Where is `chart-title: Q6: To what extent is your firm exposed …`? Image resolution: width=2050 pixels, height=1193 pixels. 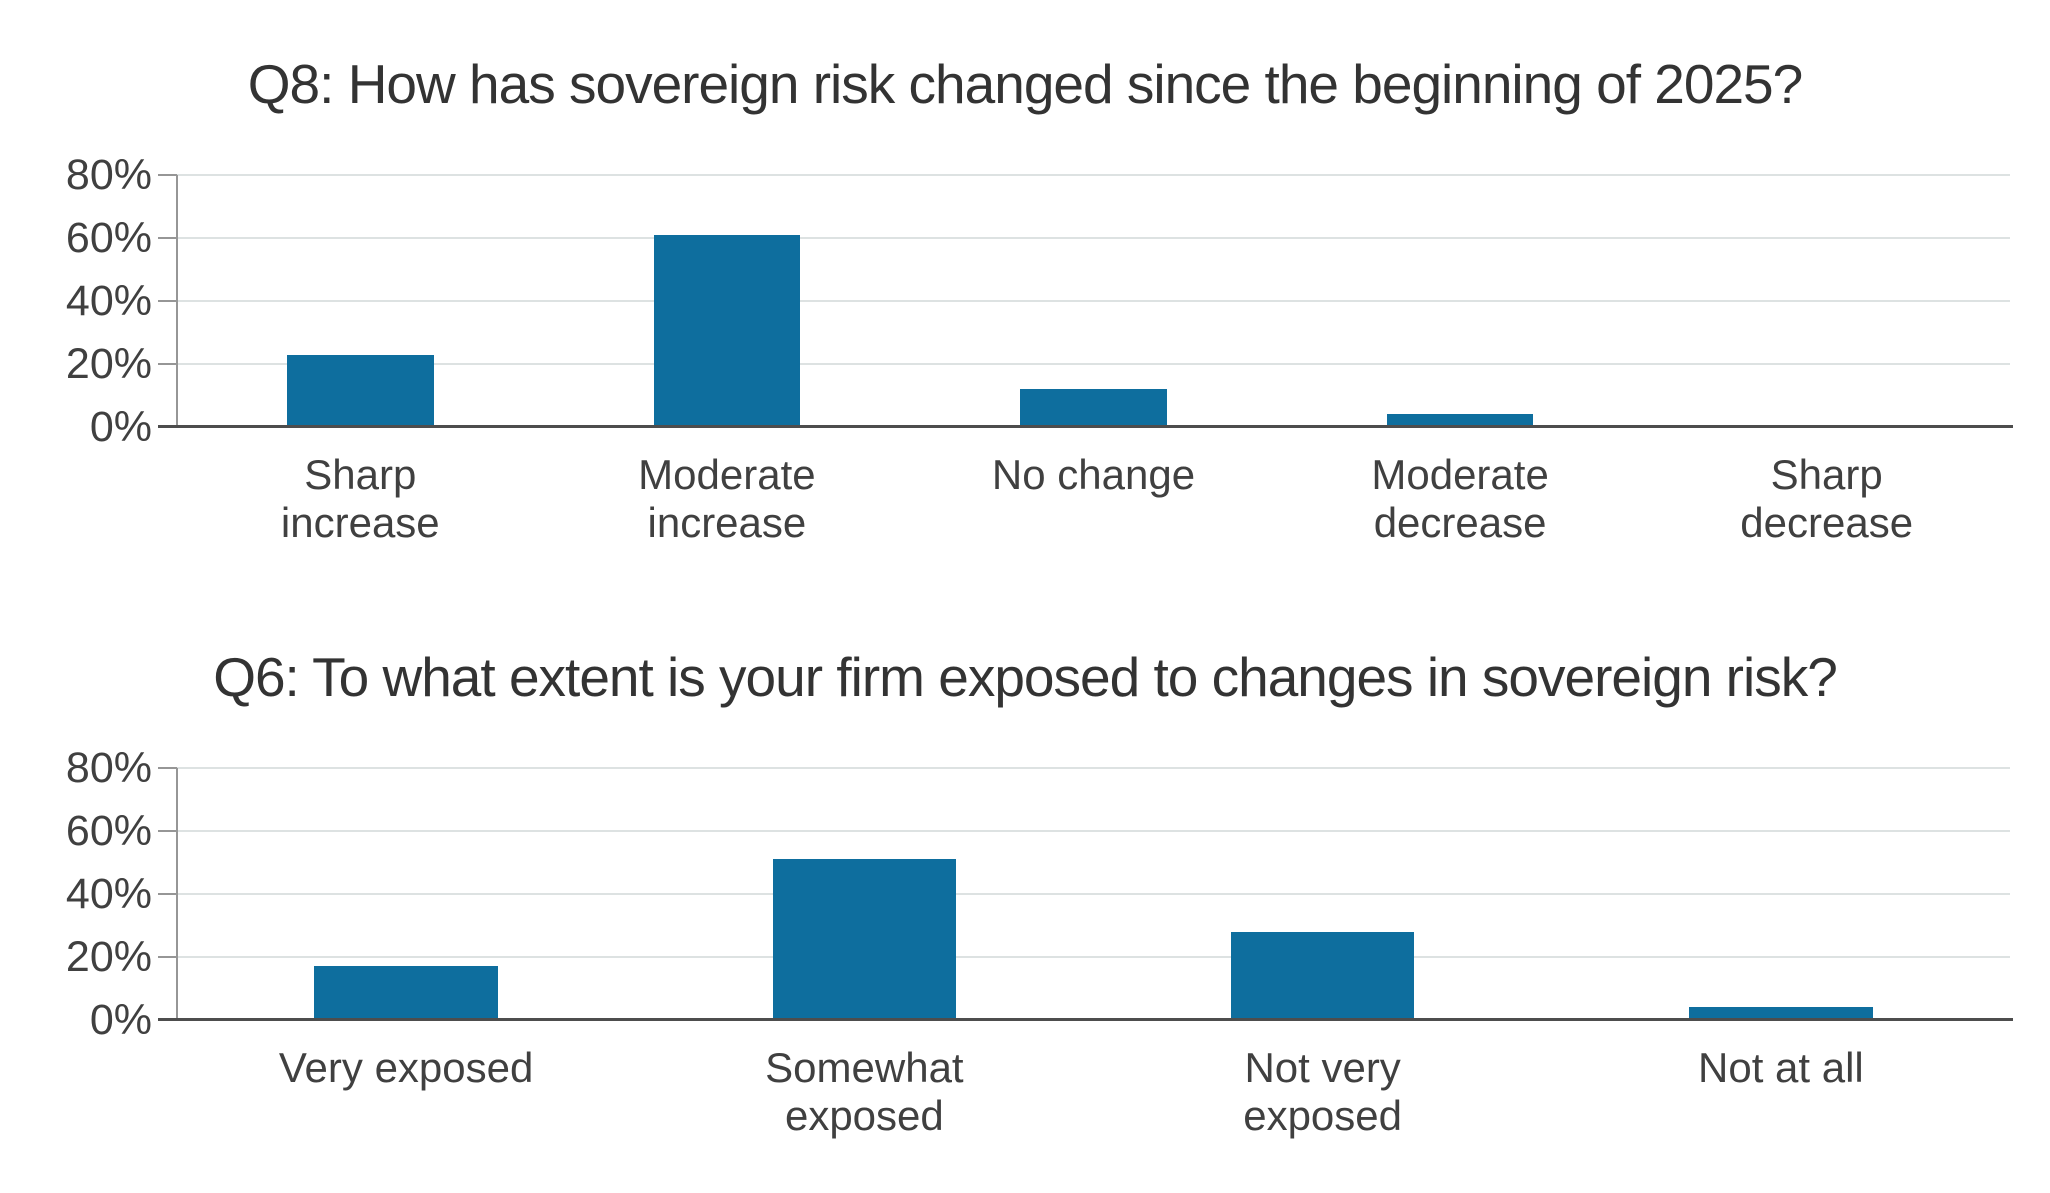
chart-title: Q6: To what extent is your firm exposed … is located at coordinates (1025, 677).